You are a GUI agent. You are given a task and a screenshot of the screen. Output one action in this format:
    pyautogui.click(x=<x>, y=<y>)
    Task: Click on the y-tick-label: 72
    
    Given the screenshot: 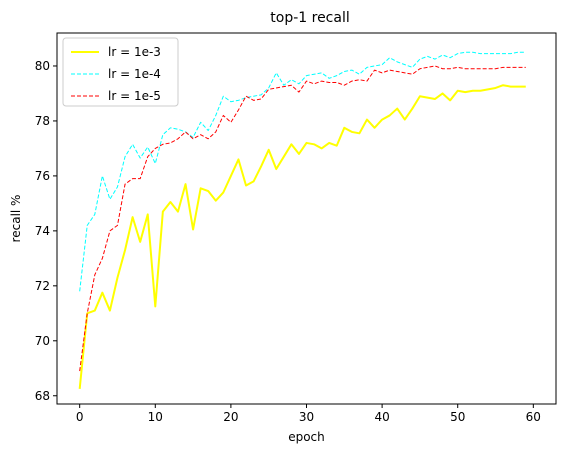 What is the action you would take?
    pyautogui.click(x=42, y=286)
    